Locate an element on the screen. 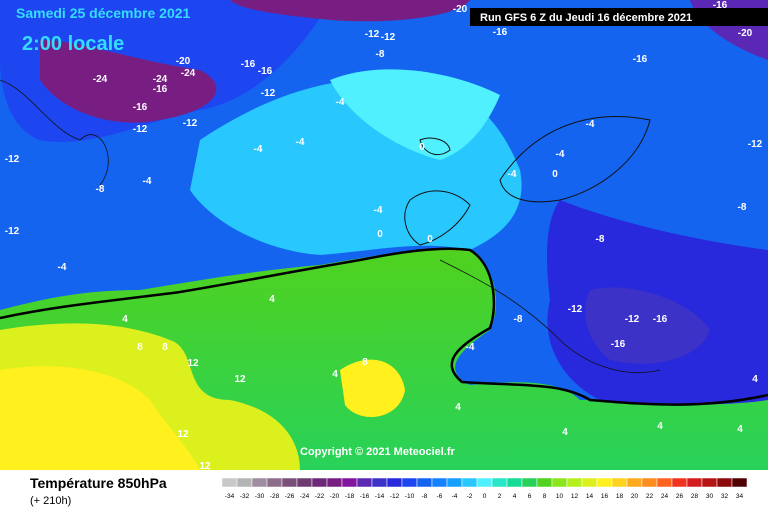 This screenshot has width=768, height=517. scale-label: -14 is located at coordinates (380, 496).